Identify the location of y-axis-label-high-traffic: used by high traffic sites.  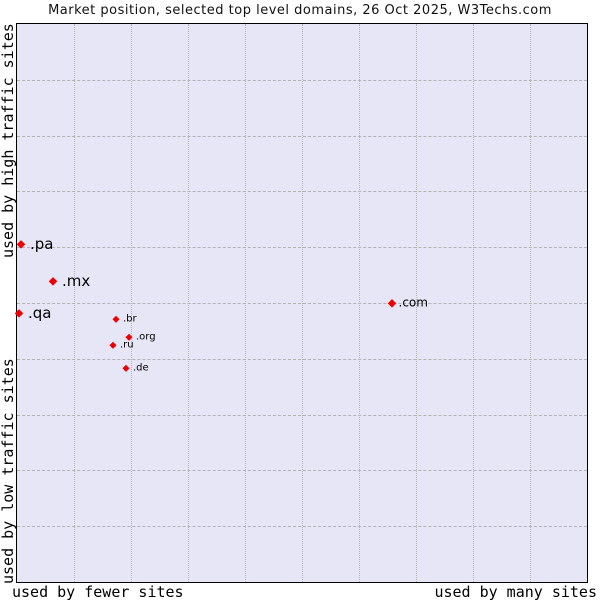
(8, 140).